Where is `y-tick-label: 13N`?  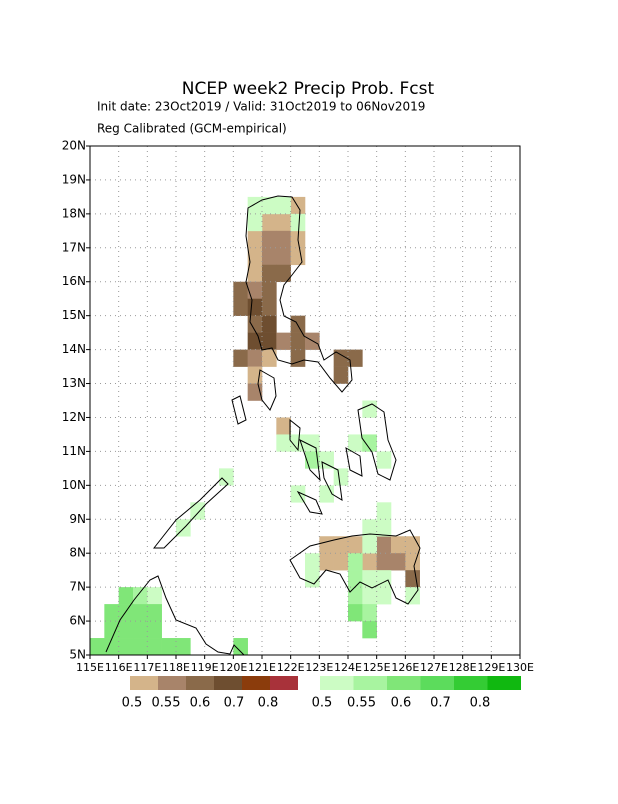
y-tick-label: 13N is located at coordinates (74, 383).